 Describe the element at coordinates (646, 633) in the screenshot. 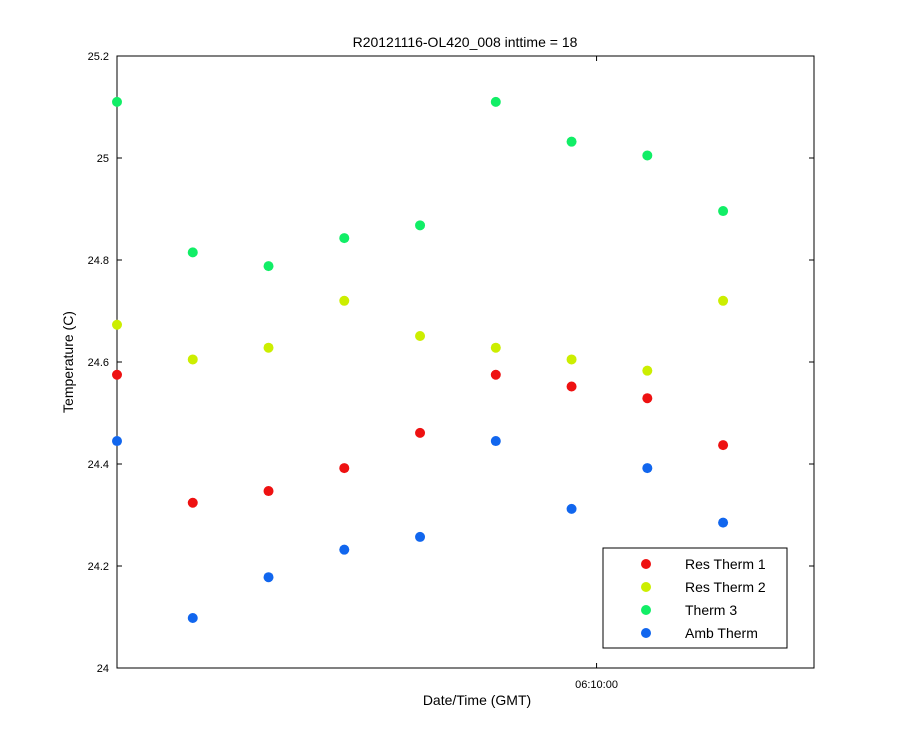

I see `legend-marker-amb-therm` at that location.